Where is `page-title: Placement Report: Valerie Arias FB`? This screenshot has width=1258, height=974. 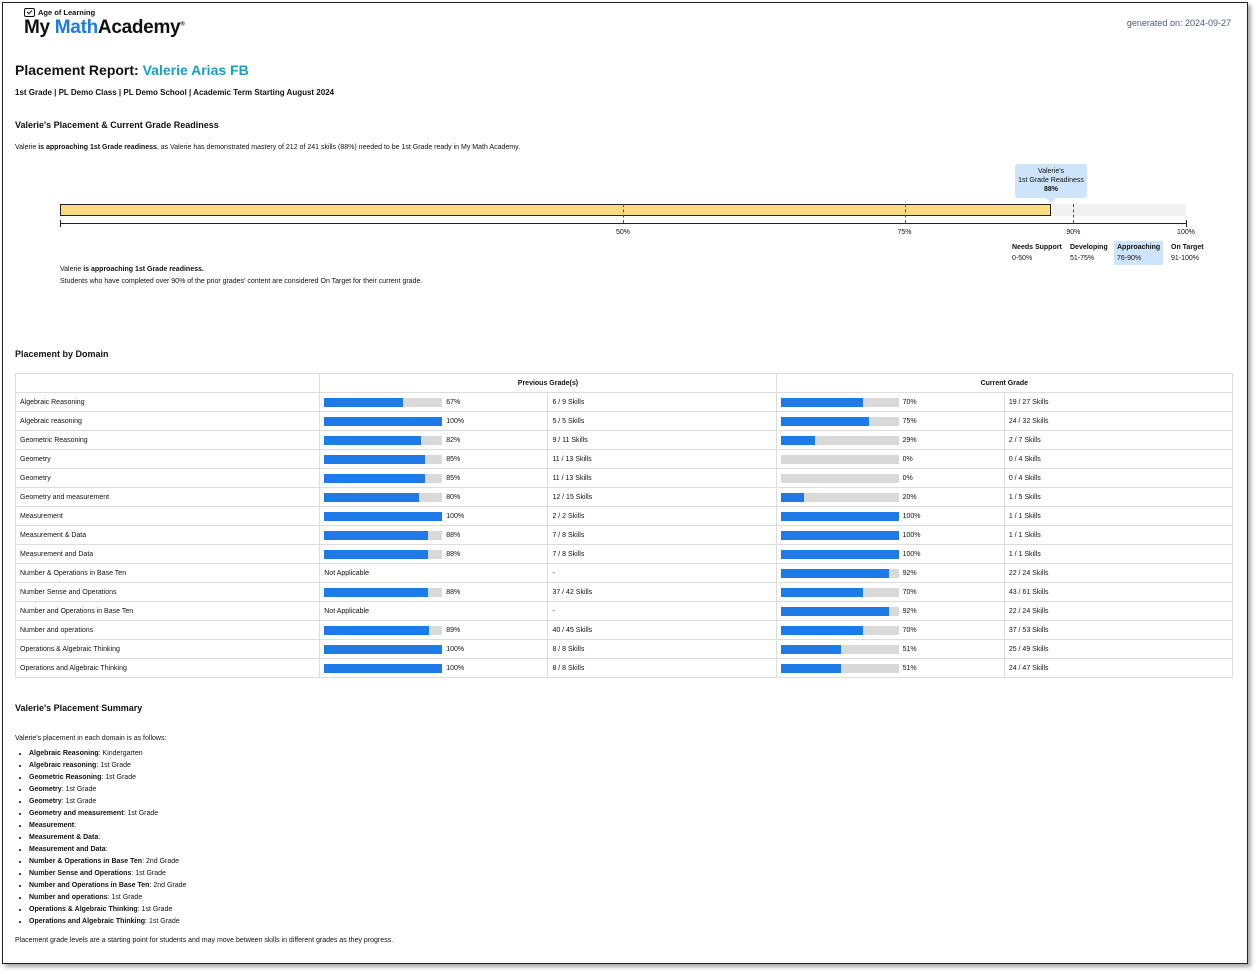
page-title: Placement Report: Valerie Arias FB is located at coordinates (132, 70).